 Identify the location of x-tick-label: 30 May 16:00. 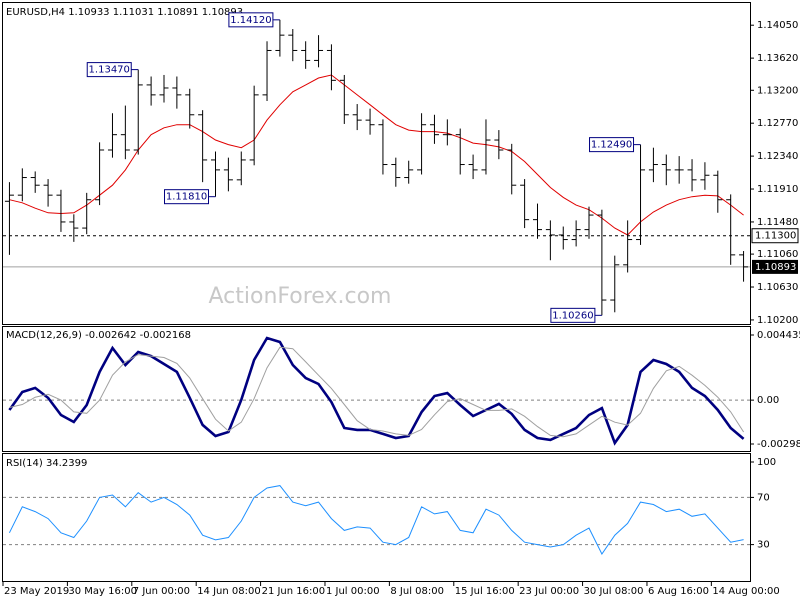
(102, 591).